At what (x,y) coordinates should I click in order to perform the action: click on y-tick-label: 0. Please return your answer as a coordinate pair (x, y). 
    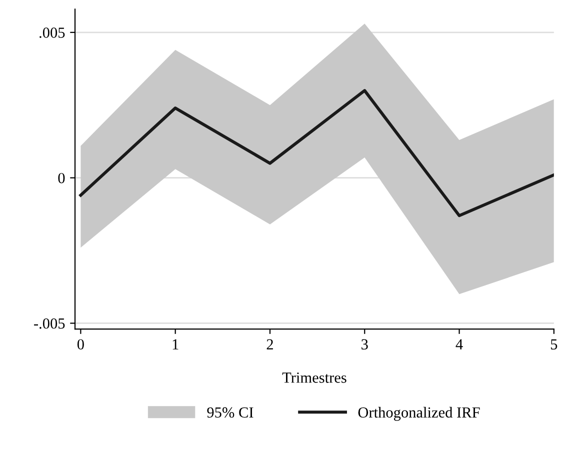
    Looking at the image, I should click on (61, 178).